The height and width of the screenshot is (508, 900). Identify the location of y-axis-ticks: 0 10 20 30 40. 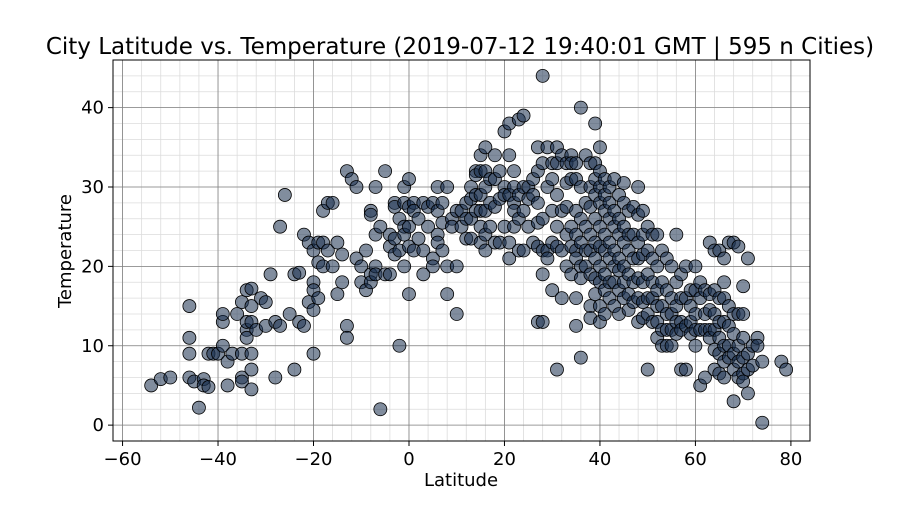
(97, 267).